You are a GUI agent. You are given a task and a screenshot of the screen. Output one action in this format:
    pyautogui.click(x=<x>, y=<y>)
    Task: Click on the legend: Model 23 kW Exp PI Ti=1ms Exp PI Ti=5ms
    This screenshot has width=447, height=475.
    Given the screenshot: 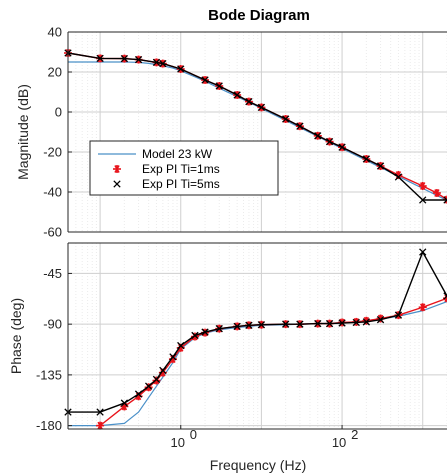 What is the action you would take?
    pyautogui.click(x=184, y=168)
    